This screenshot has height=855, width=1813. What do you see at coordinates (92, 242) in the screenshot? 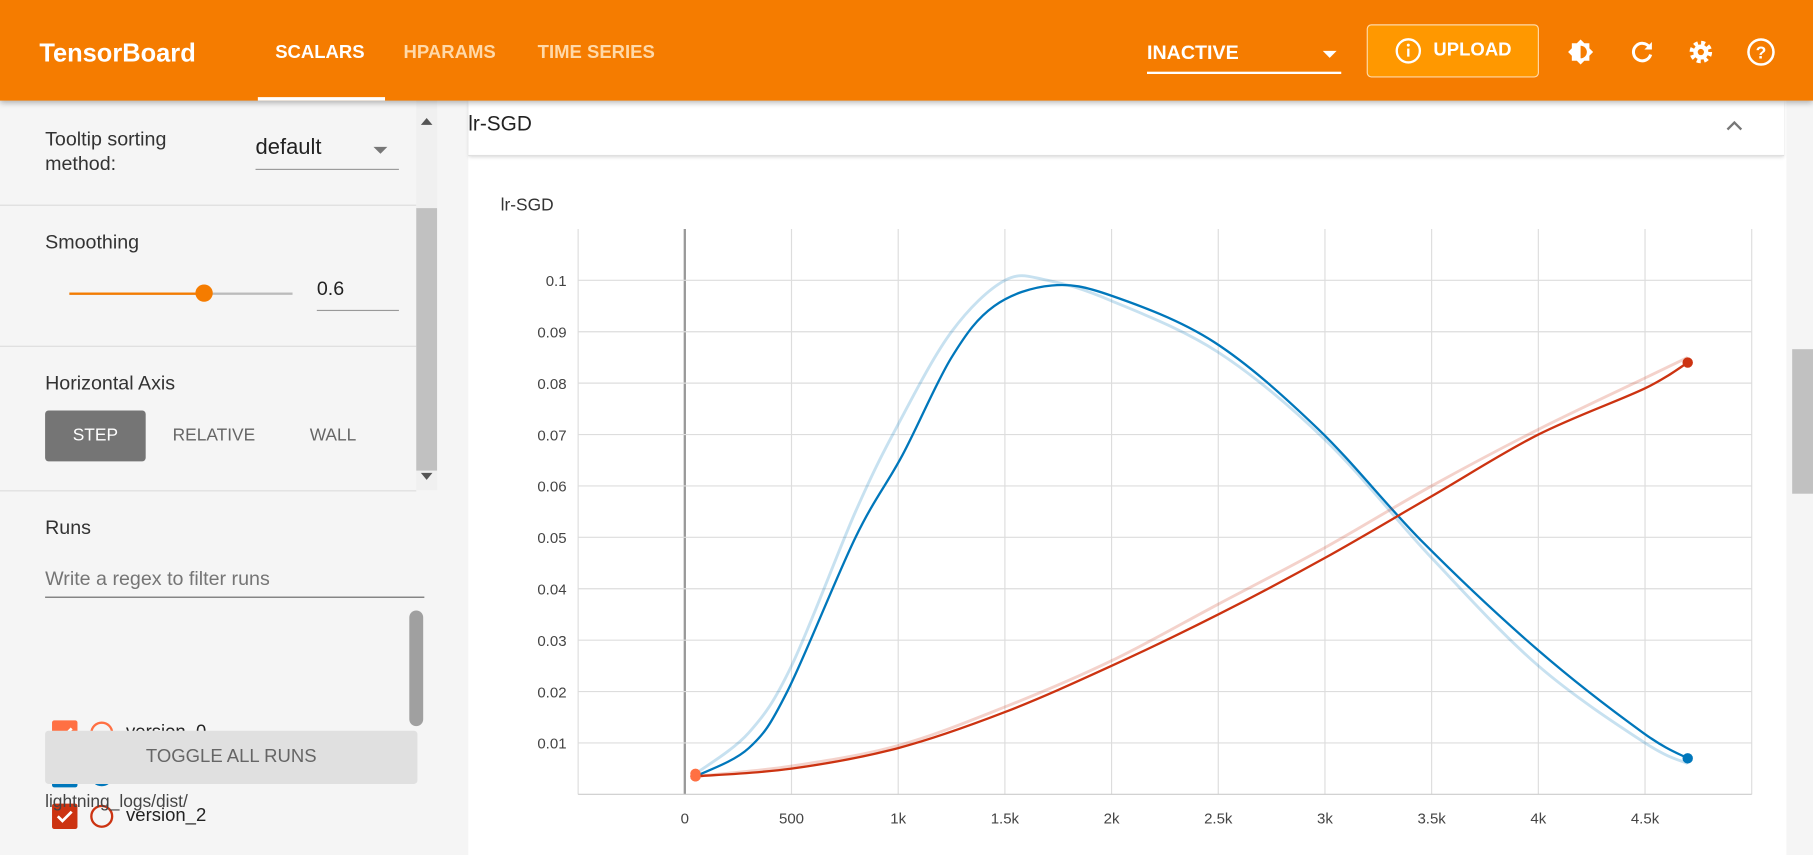
I see `smoothing-label: Smoothing` at bounding box center [92, 242].